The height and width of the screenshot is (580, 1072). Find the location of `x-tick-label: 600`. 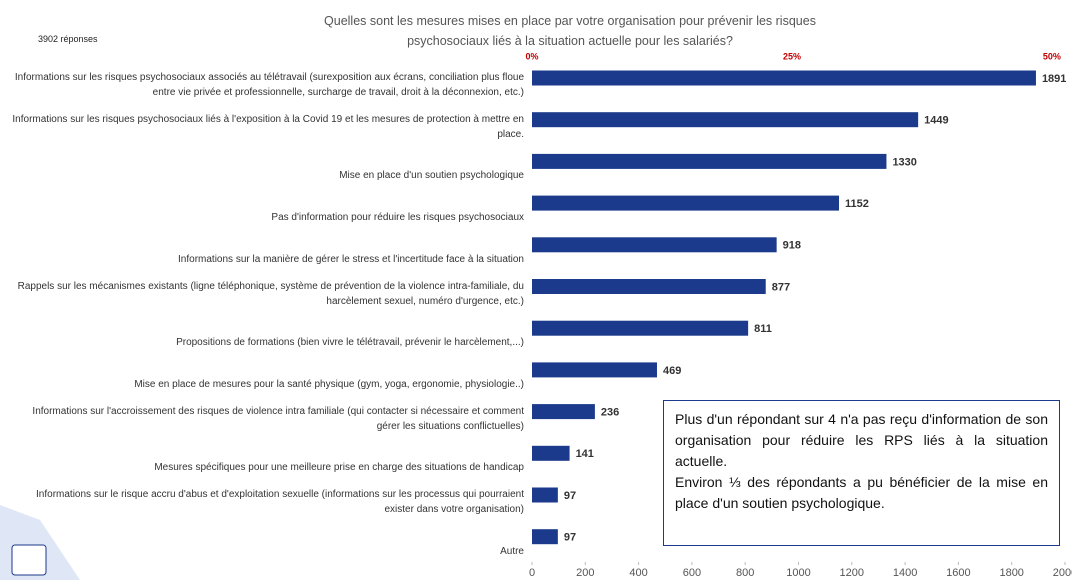

x-tick-label: 600 is located at coordinates (692, 573).